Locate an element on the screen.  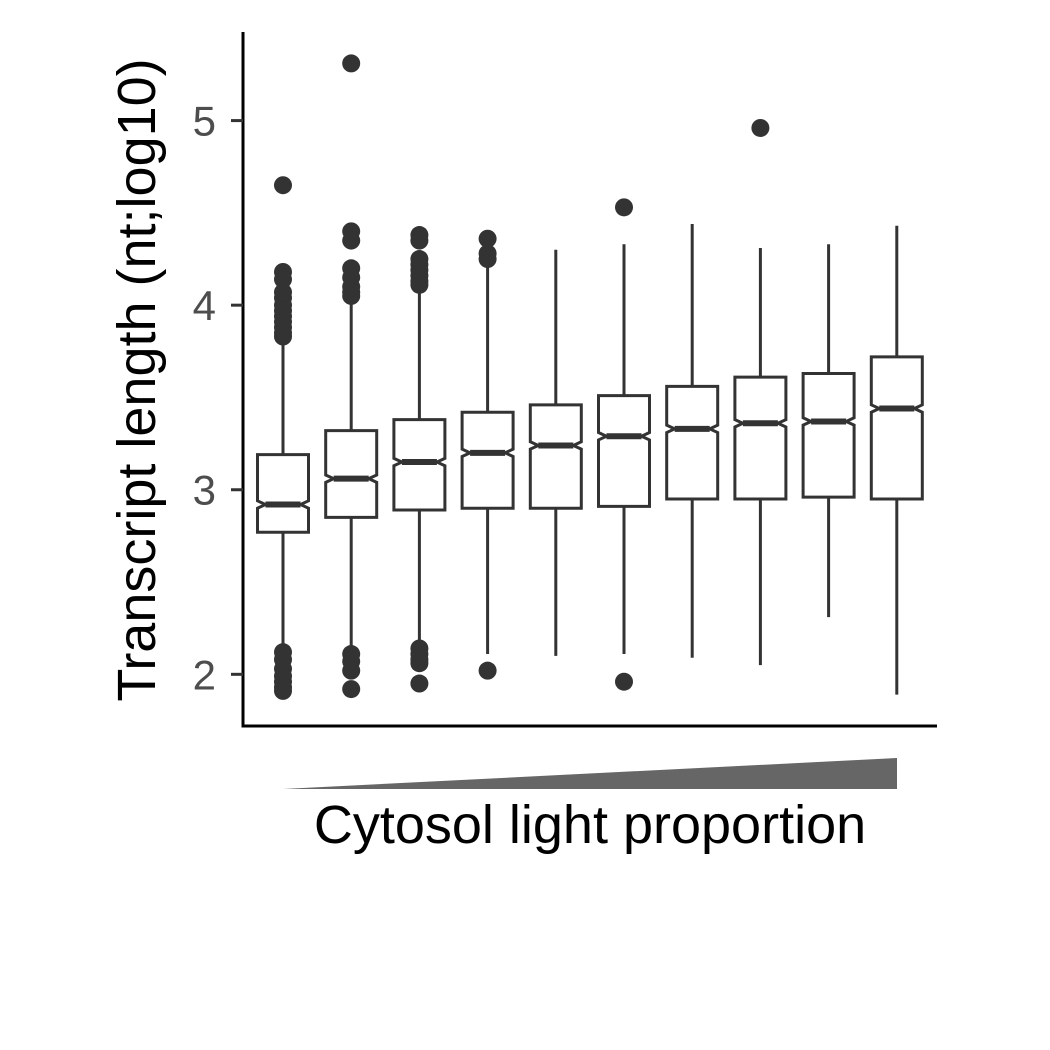
y-axis-title: Transcript length (nt;log10) is located at coordinates (137, 379).